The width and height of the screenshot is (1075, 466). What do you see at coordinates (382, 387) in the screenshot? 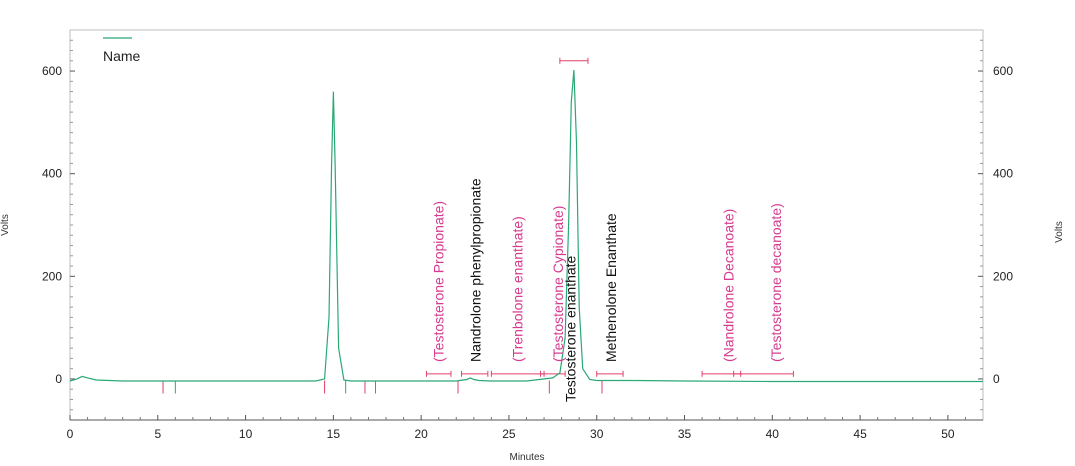
I see `event-markers` at bounding box center [382, 387].